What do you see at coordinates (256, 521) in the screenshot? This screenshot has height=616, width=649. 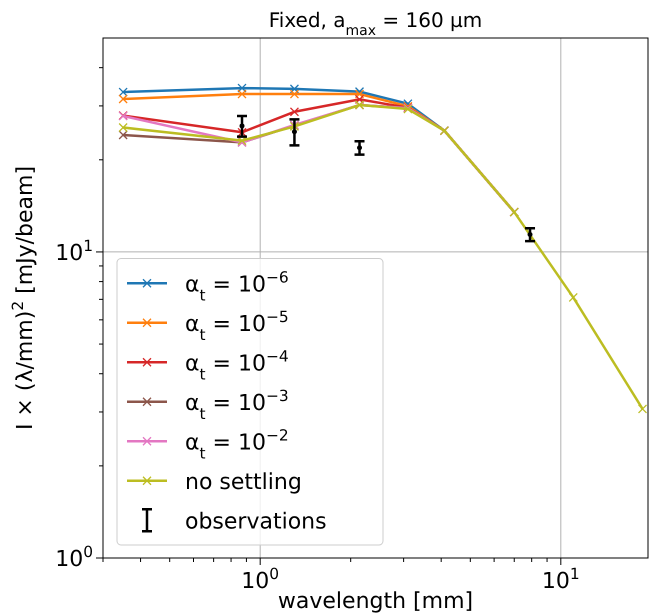 I see `legend-label: observations` at bounding box center [256, 521].